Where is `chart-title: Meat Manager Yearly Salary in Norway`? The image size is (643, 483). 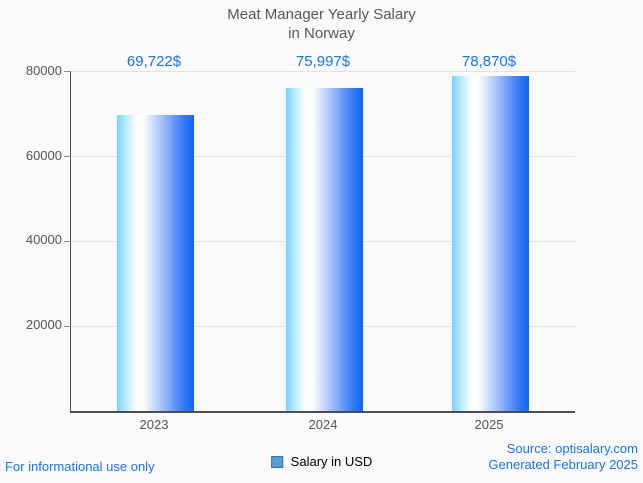
chart-title: Meat Manager Yearly Salary in Norway is located at coordinates (321, 24).